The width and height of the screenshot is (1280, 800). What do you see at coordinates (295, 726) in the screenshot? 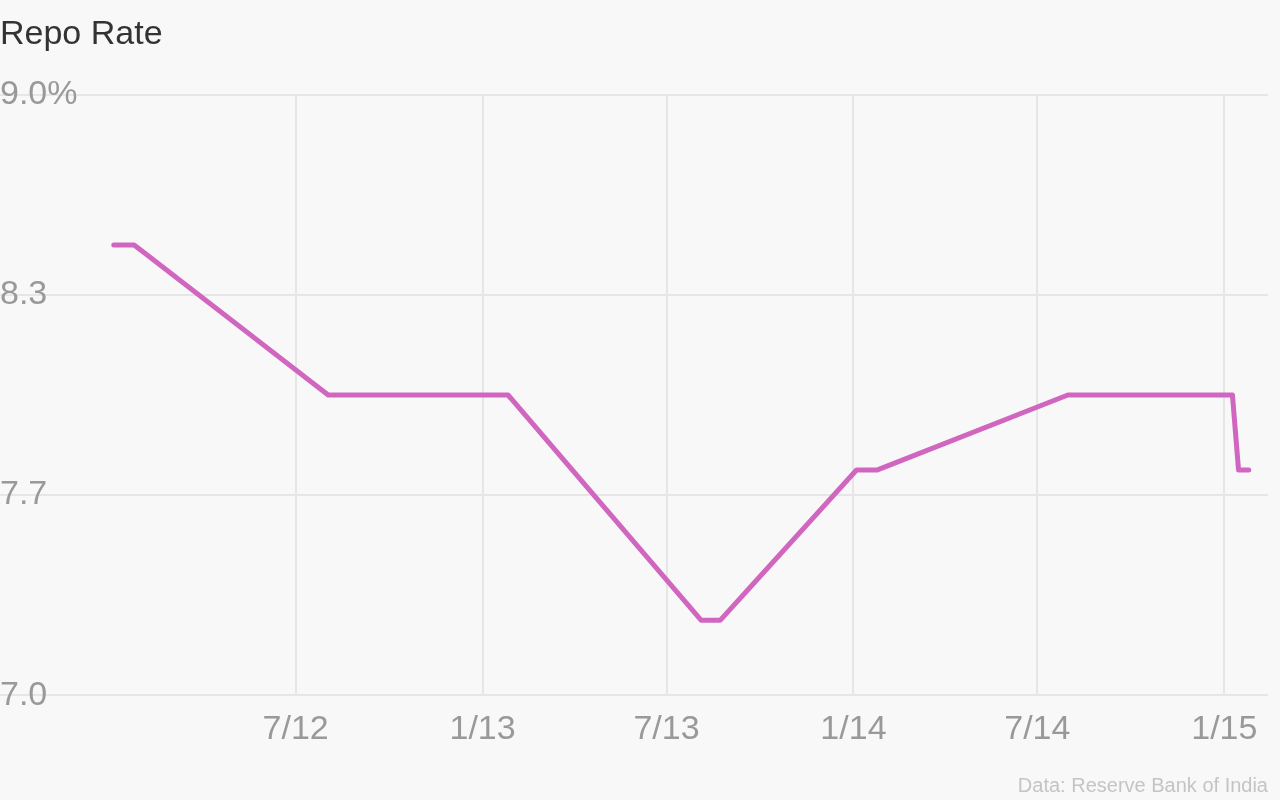
I see `x-tick-label: 7/12` at bounding box center [295, 726].